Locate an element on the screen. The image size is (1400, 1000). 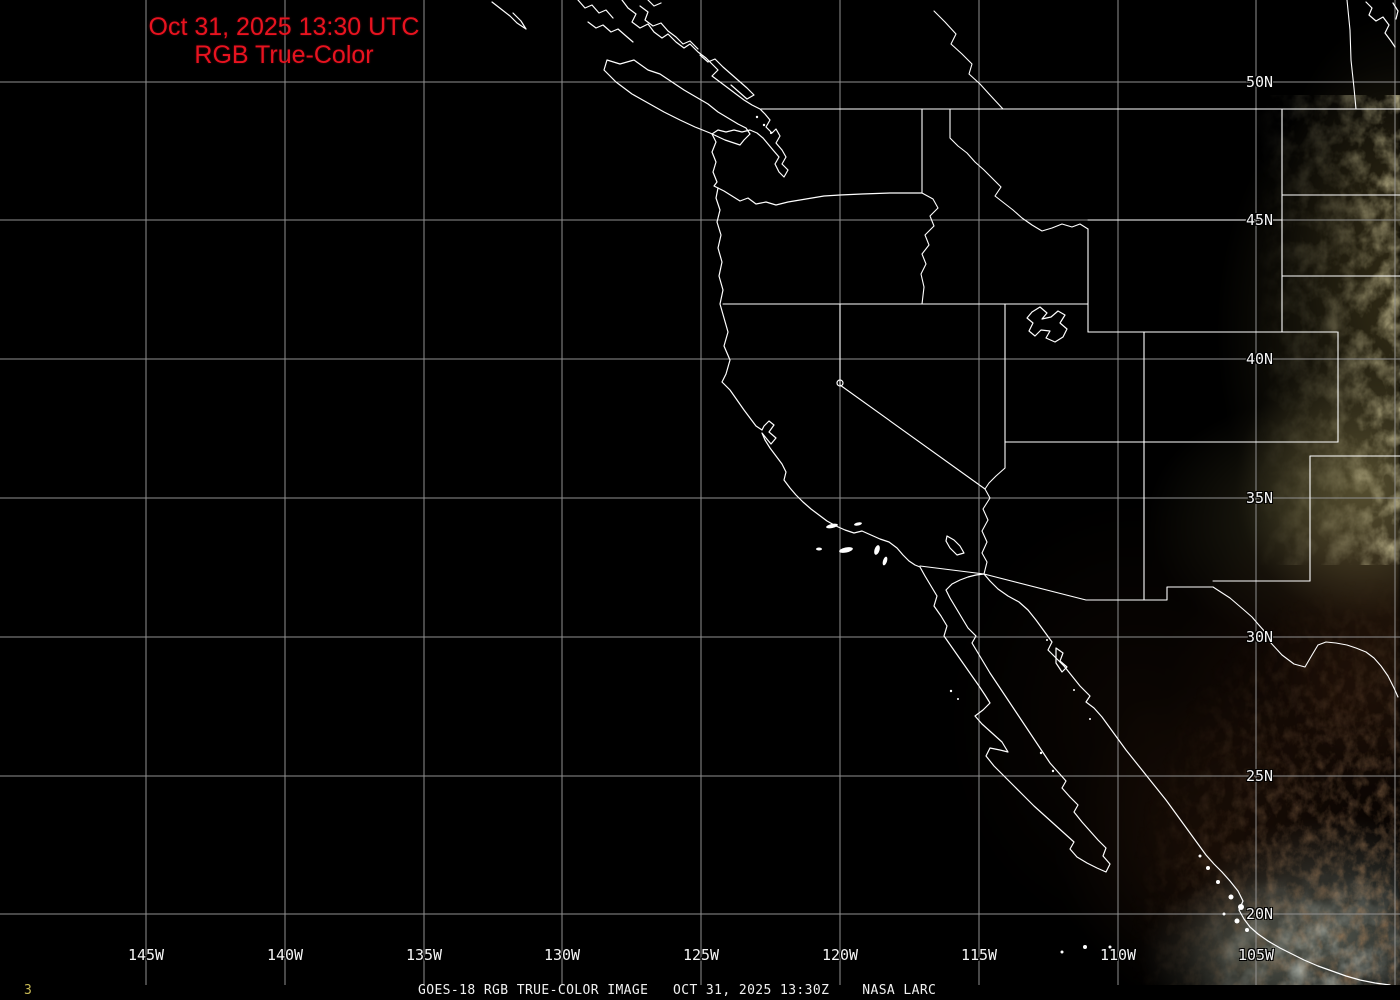
coastline-bc-washington is located at coordinates (772, 103).